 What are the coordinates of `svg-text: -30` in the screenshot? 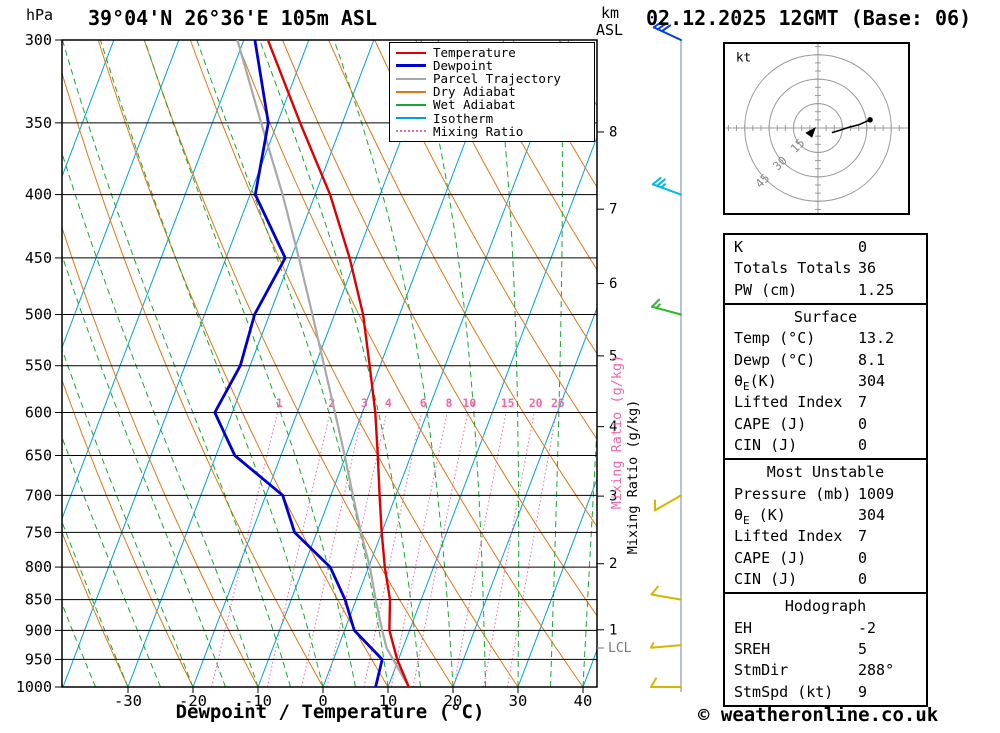 It's located at (128, 701).